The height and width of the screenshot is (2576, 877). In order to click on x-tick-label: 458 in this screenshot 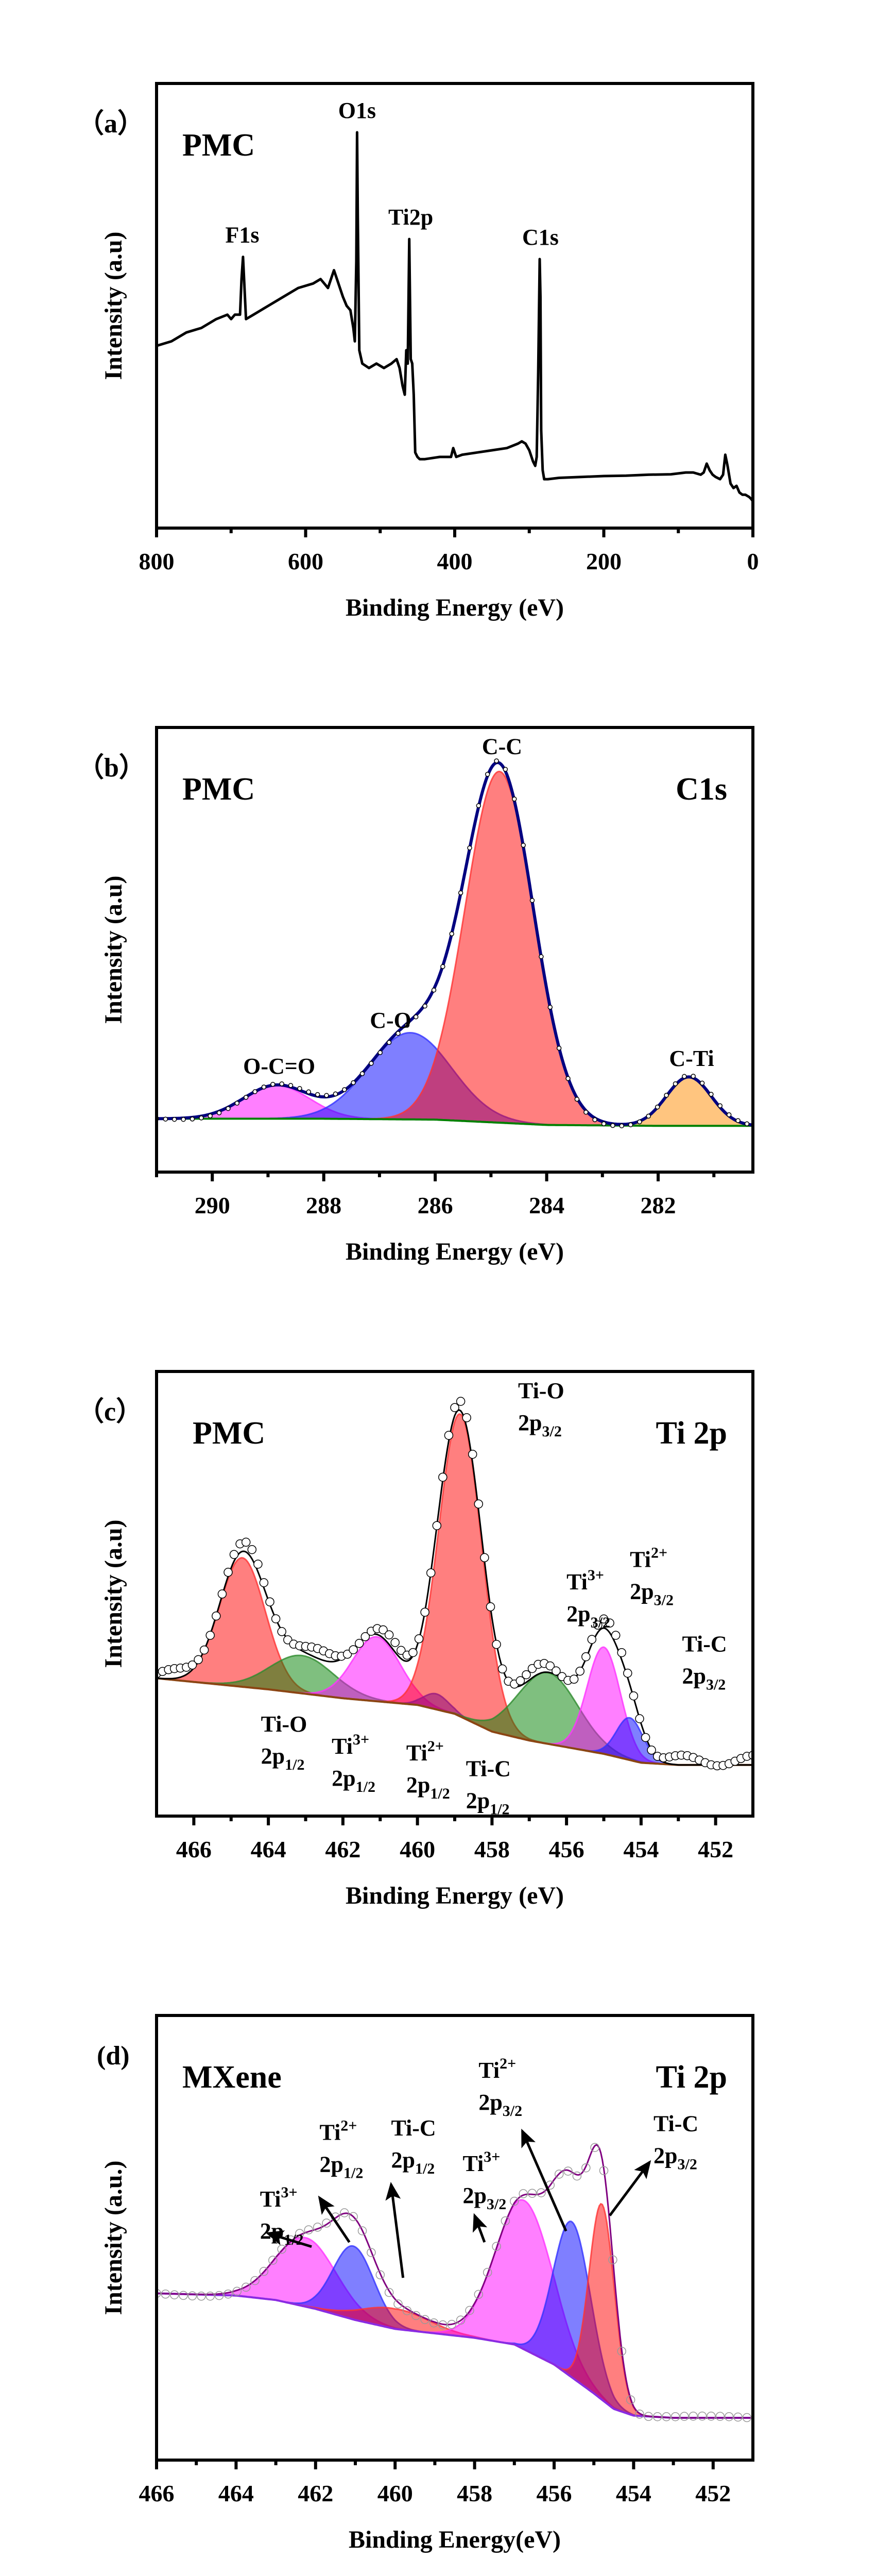, I will do `click(475, 2493)`.